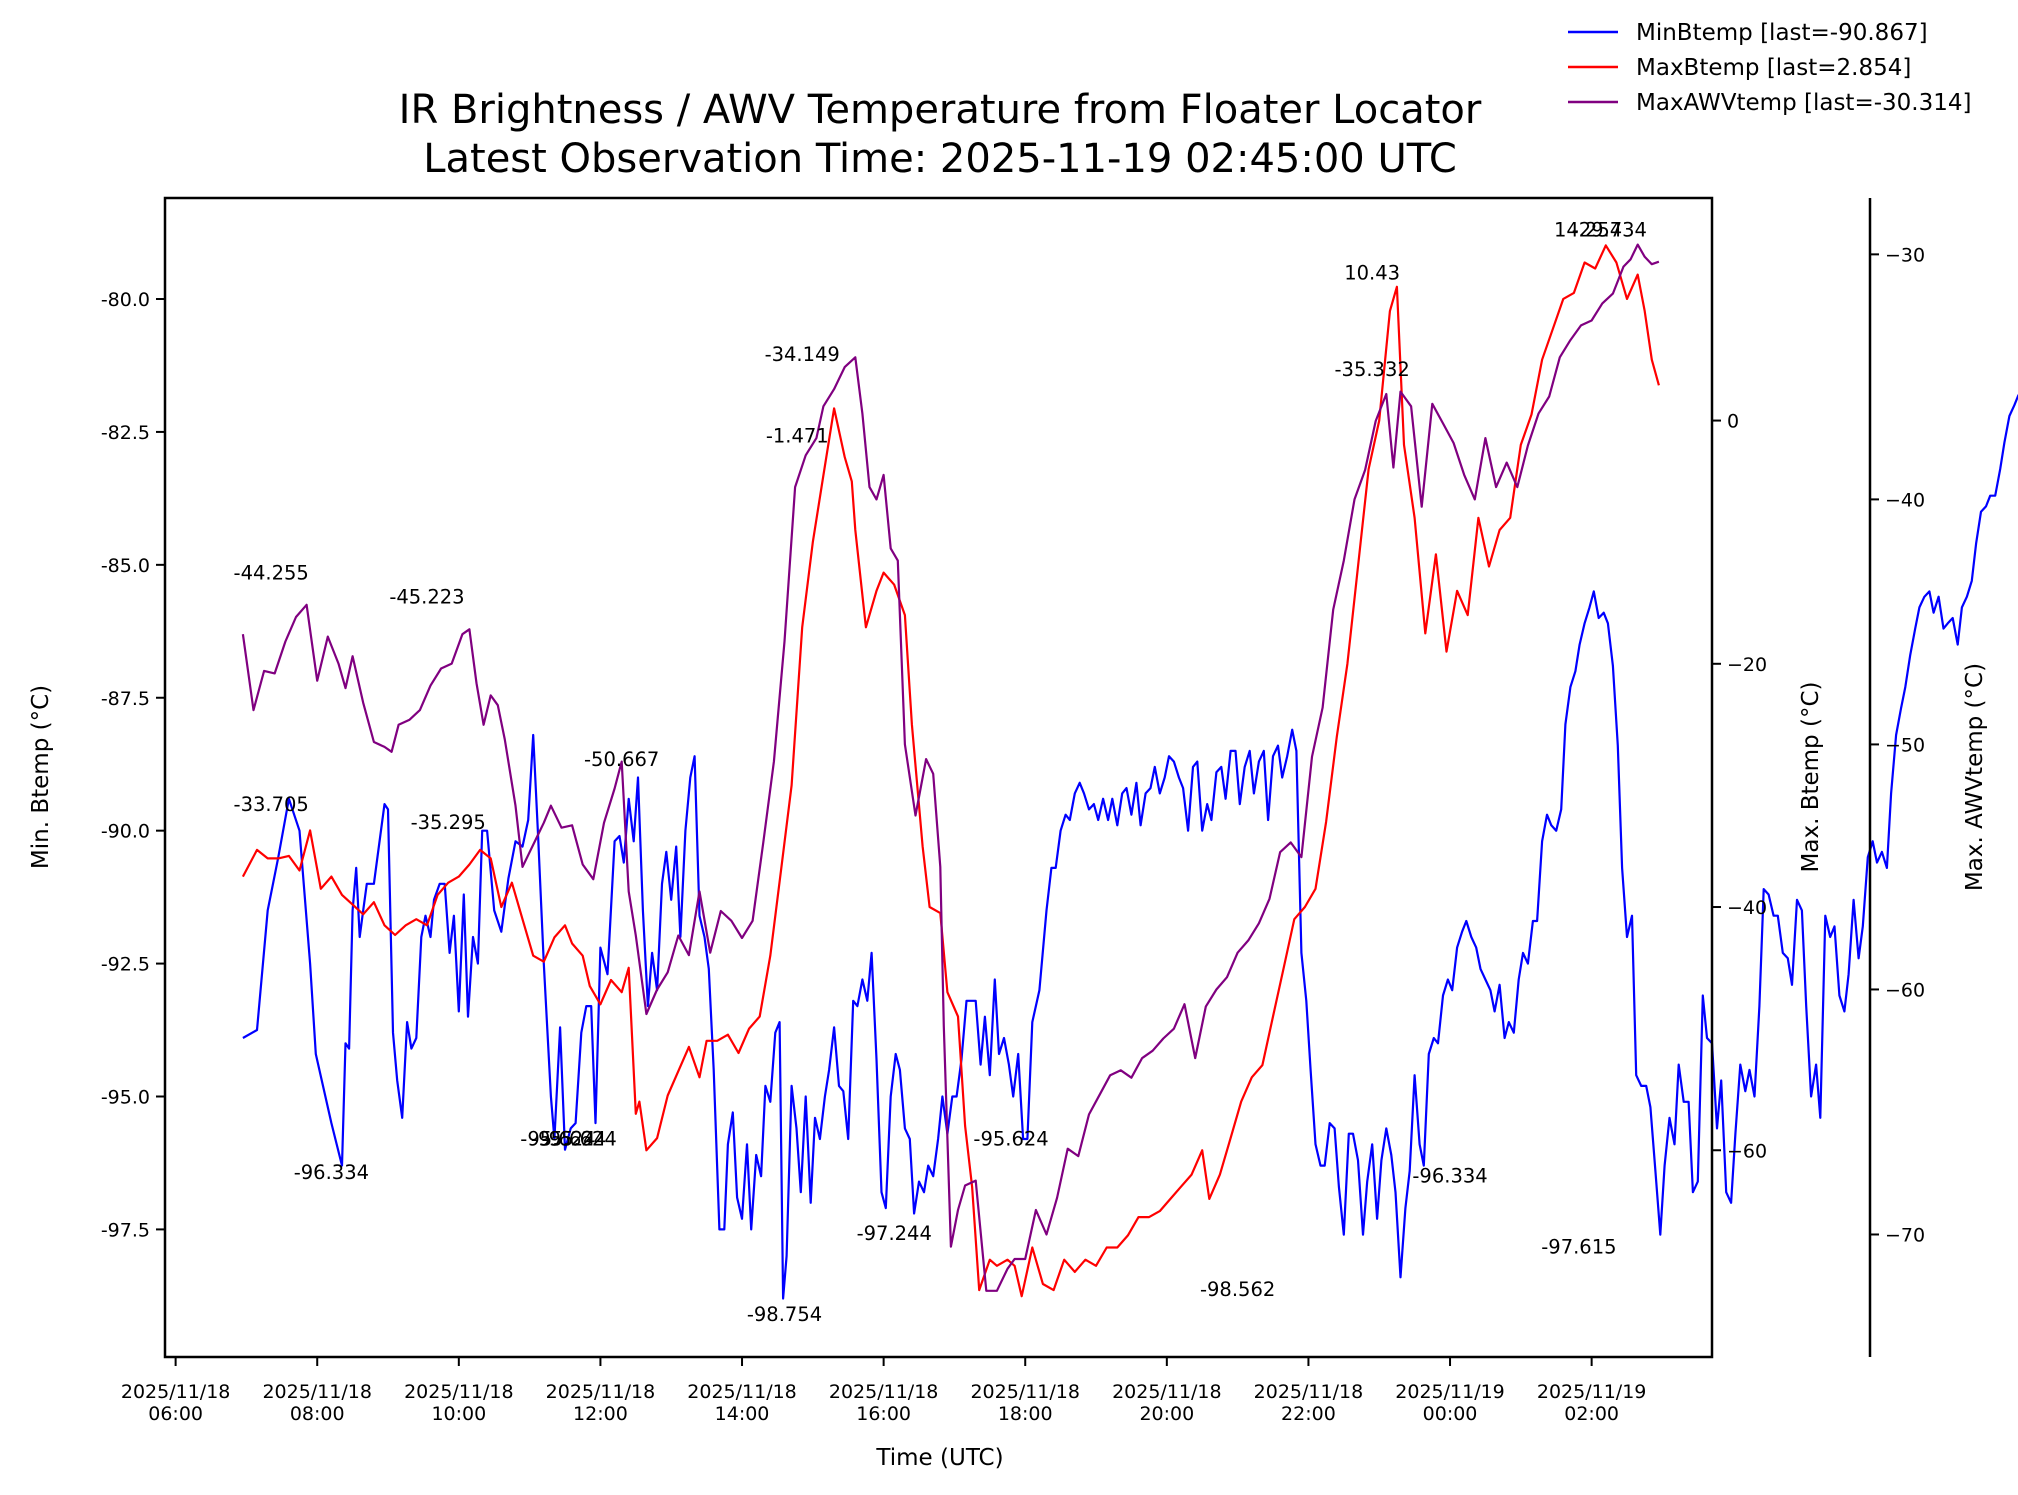 The image size is (2018, 1495). What do you see at coordinates (1237, 1289) in the screenshot?
I see `data-label: -98.562` at bounding box center [1237, 1289].